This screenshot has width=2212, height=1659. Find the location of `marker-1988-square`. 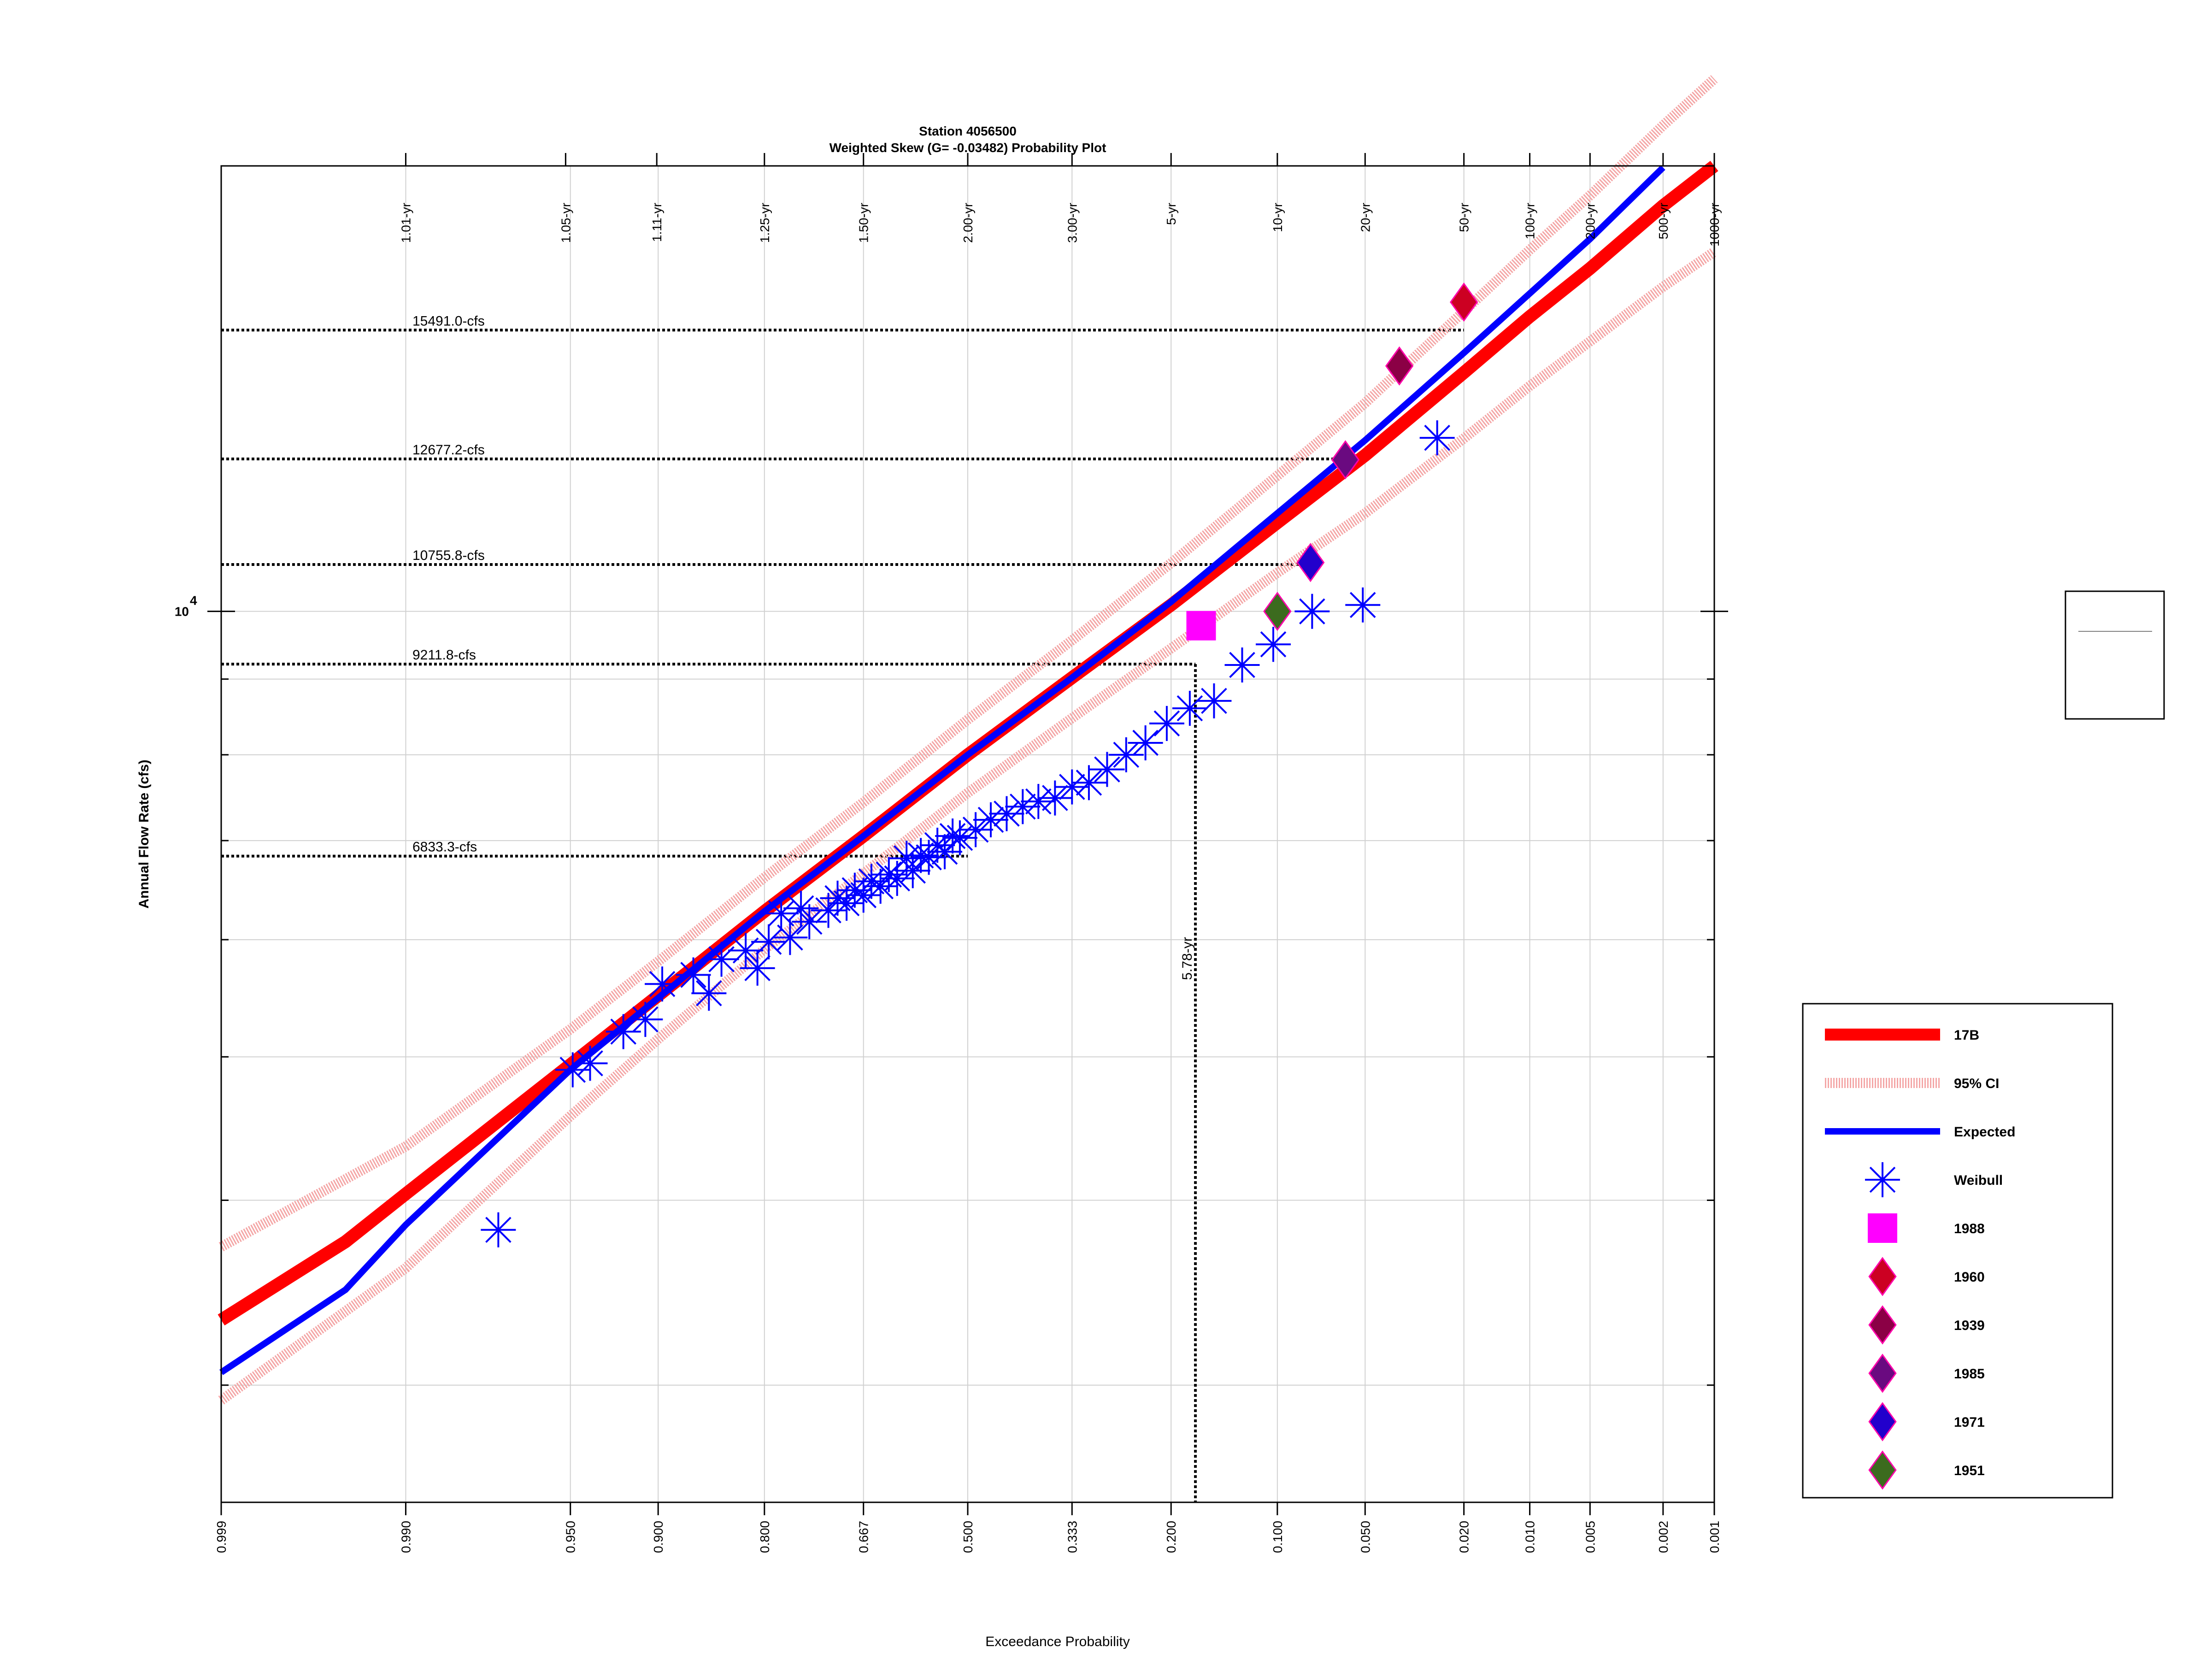

marker-1988-square is located at coordinates (1201, 626).